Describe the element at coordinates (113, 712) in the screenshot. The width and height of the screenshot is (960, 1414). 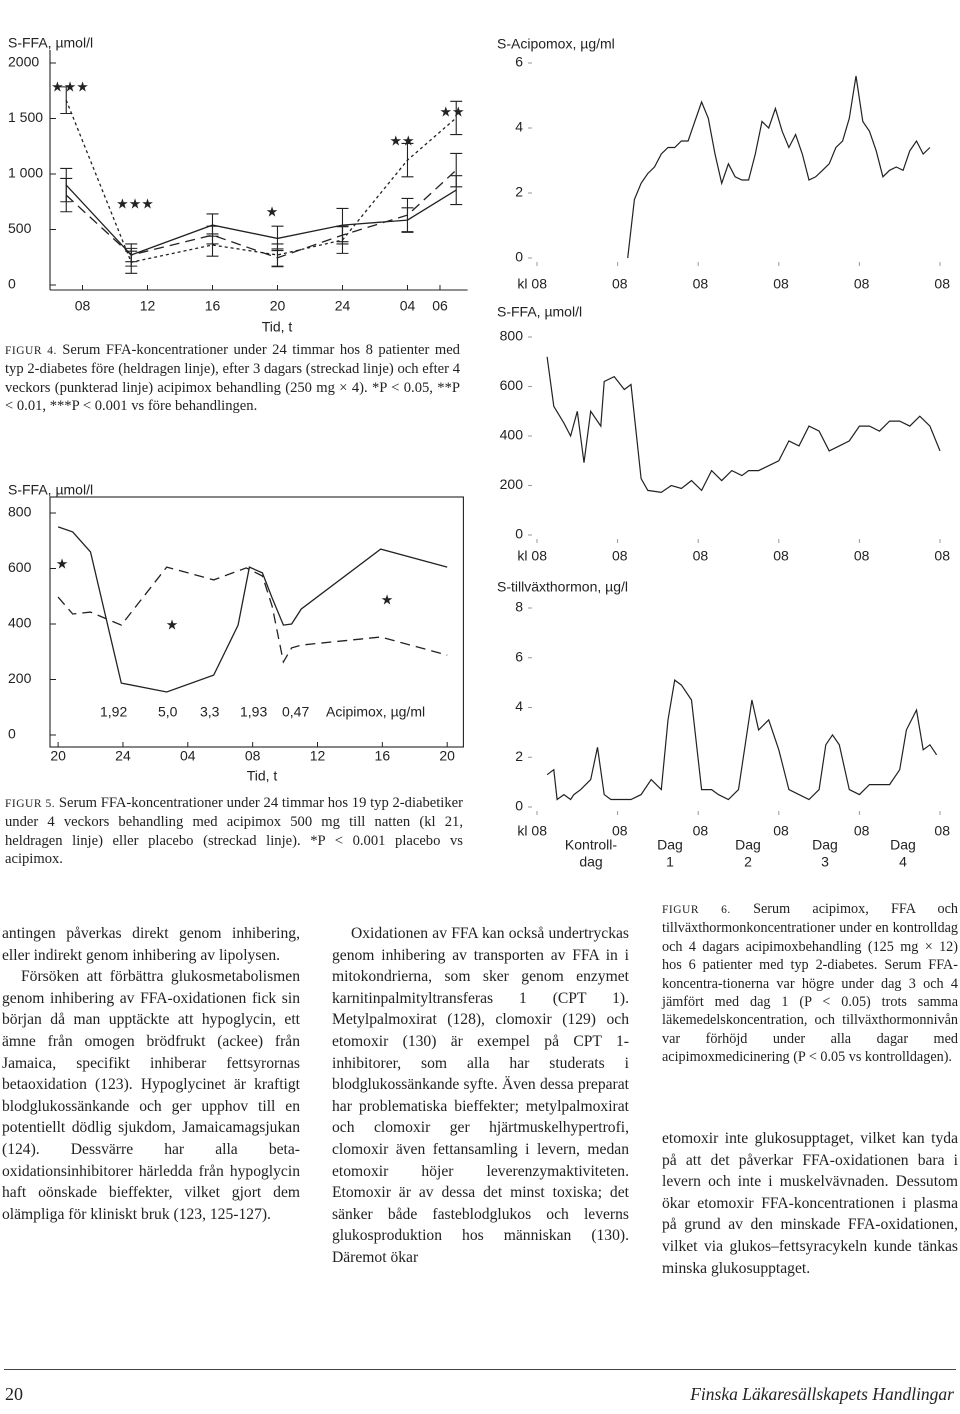
I see `acipimox-level: 1,92` at that location.